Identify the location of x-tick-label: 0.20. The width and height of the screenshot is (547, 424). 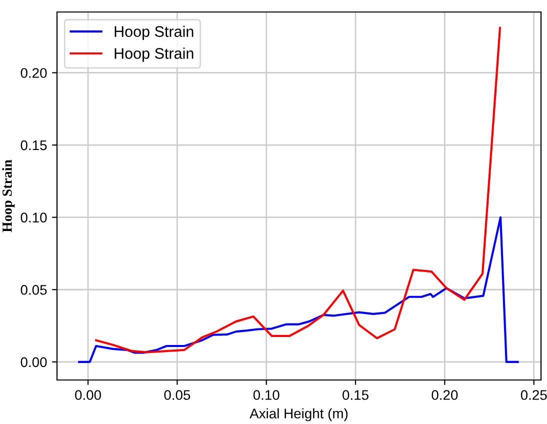
(445, 395).